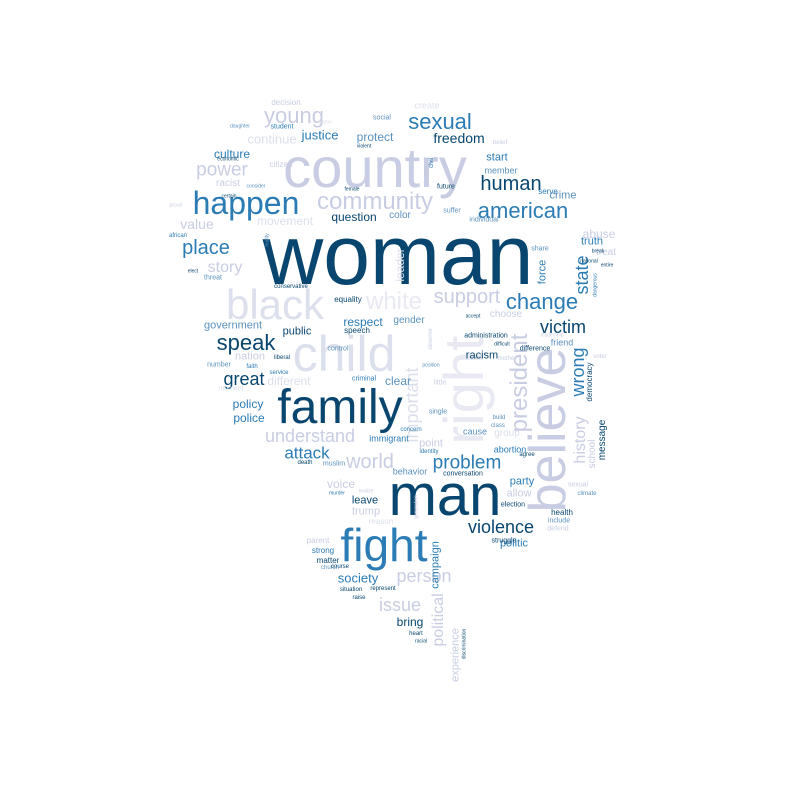 Image resolution: width=800 pixels, height=800 pixels. Describe the element at coordinates (463, 474) in the screenshot. I see `word: conversation` at that location.